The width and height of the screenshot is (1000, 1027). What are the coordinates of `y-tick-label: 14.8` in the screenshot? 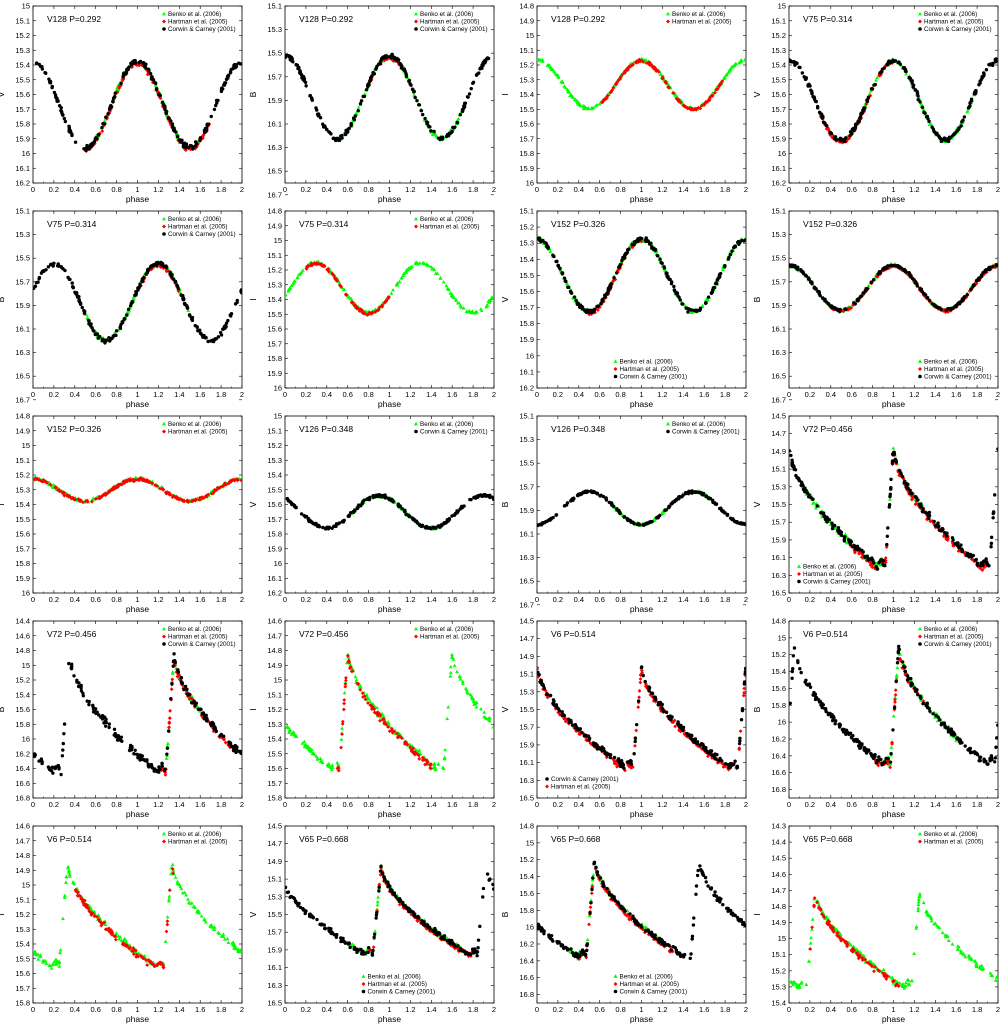 It's located at (526, 6).